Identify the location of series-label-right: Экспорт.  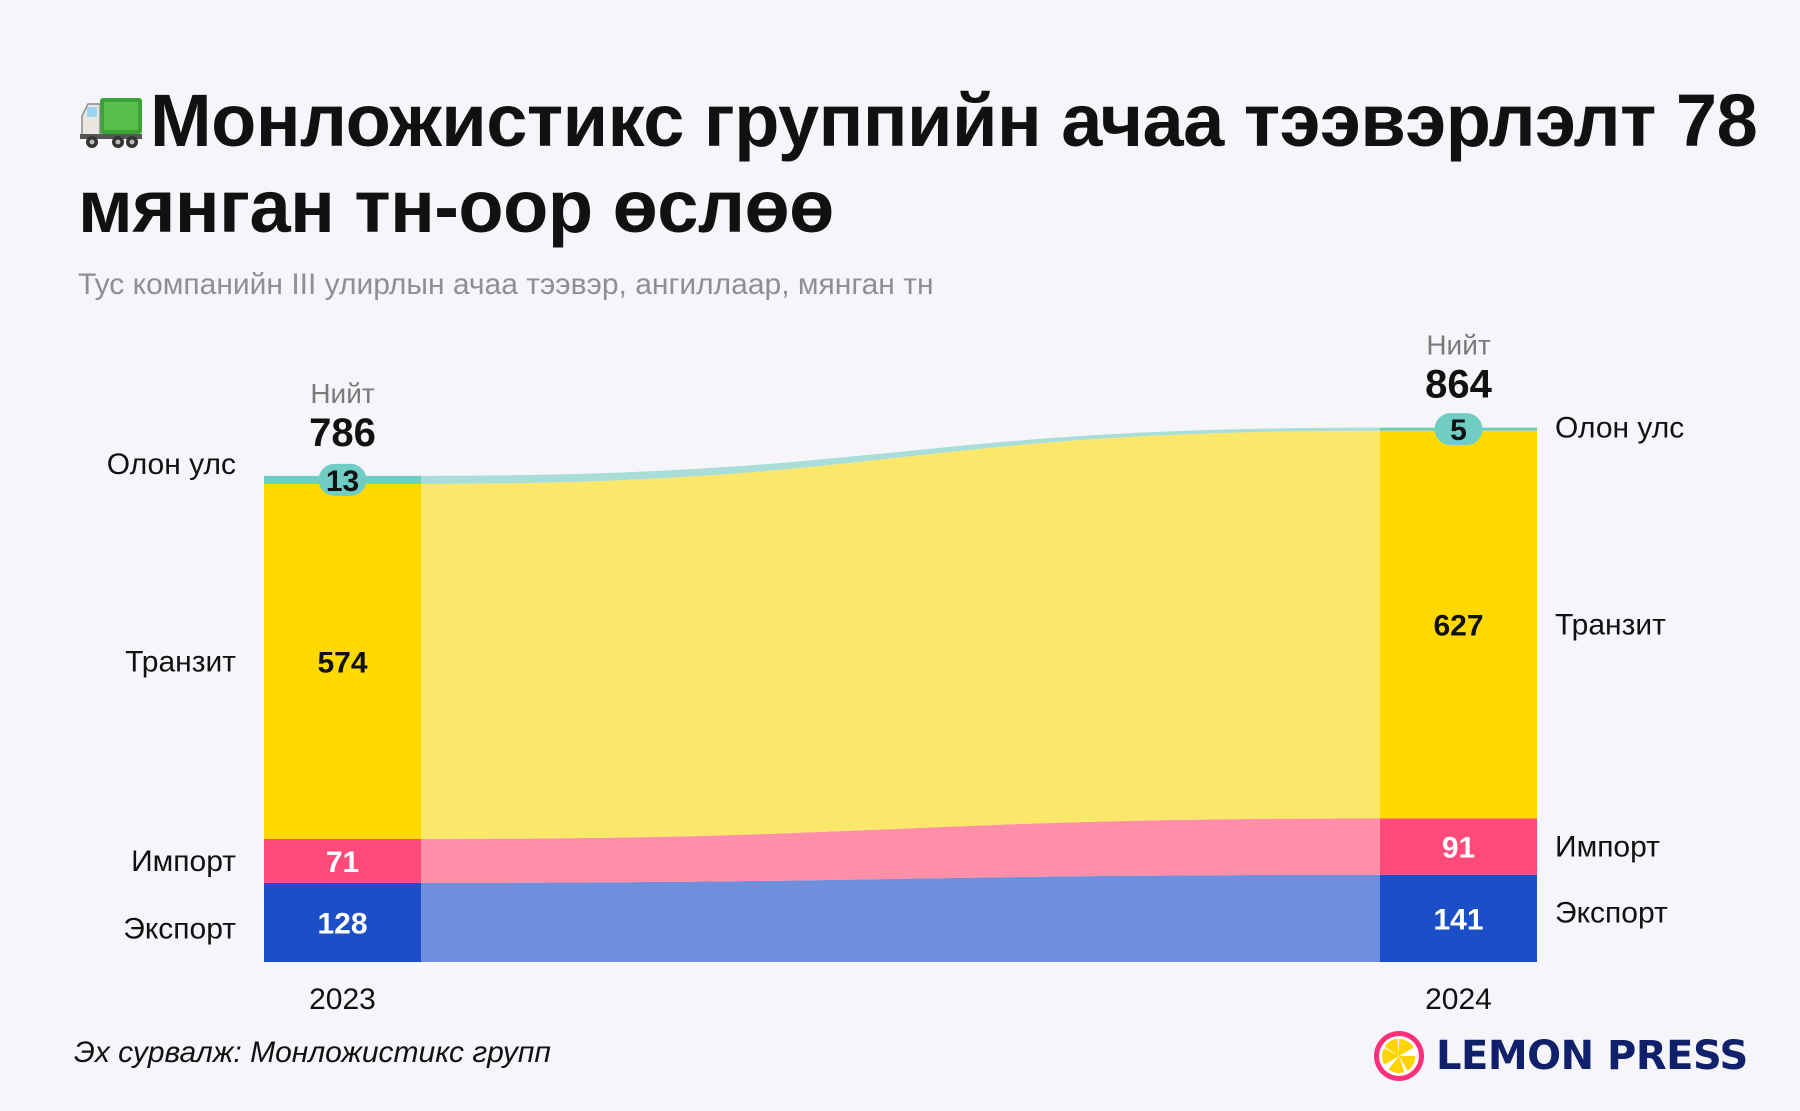
(1611, 912).